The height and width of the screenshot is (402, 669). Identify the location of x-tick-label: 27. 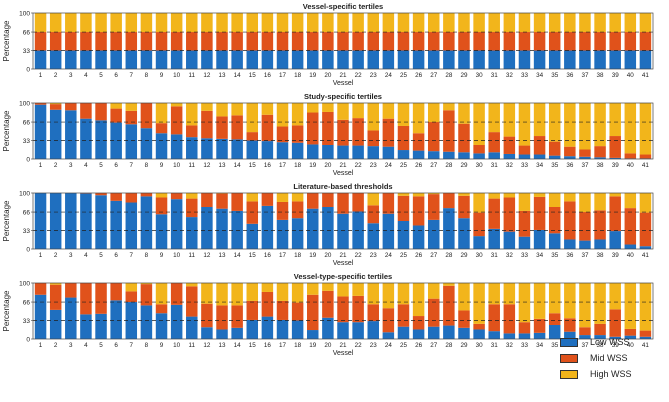
(434, 255).